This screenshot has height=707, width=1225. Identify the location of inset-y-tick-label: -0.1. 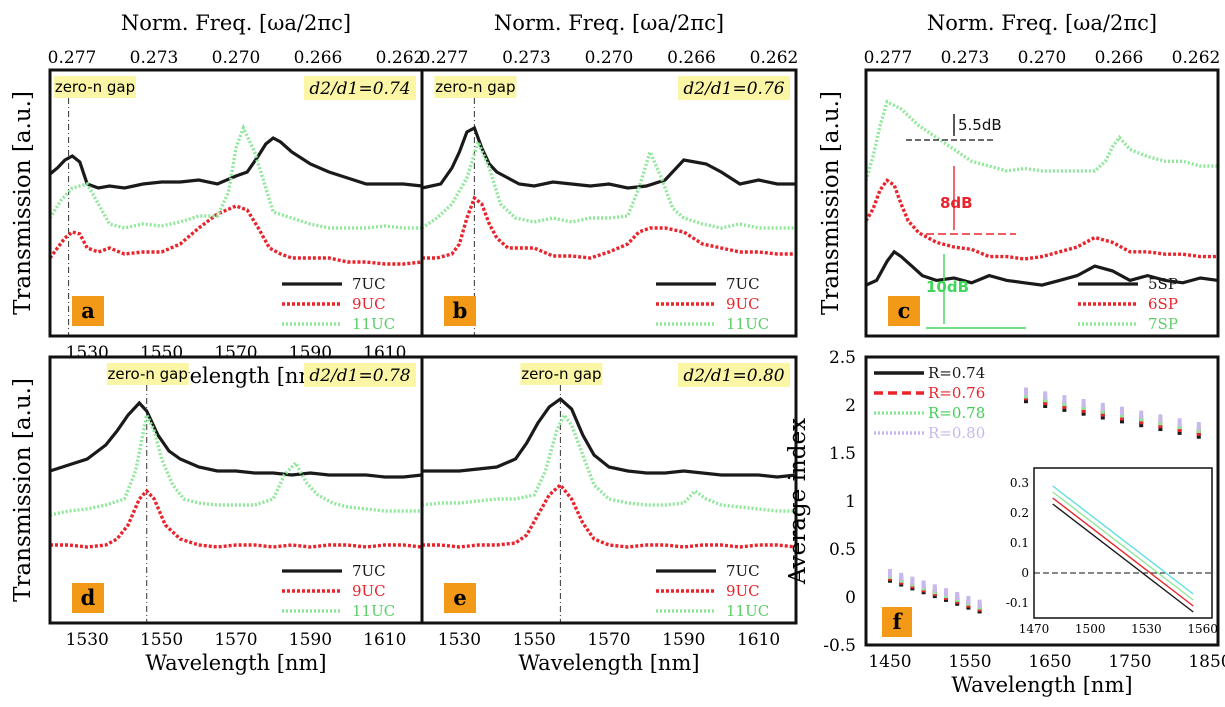
(1017, 603).